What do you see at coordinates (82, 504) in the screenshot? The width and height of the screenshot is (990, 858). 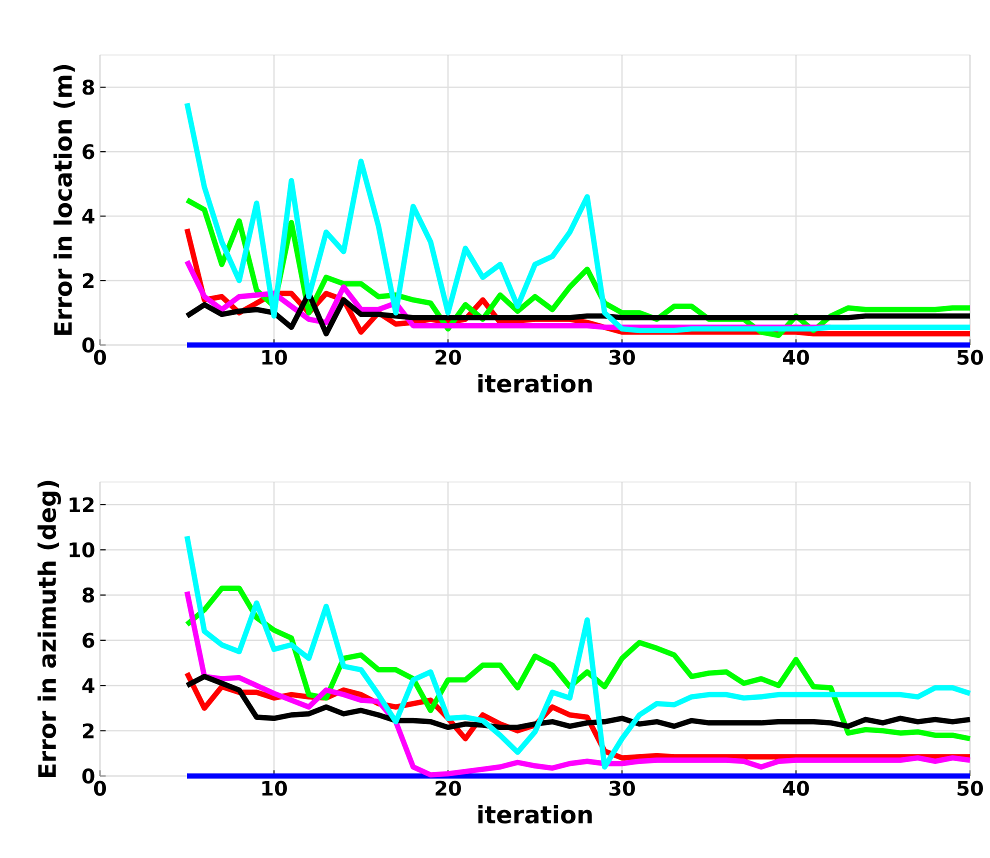 I see `y-tick-label: 12` at bounding box center [82, 504].